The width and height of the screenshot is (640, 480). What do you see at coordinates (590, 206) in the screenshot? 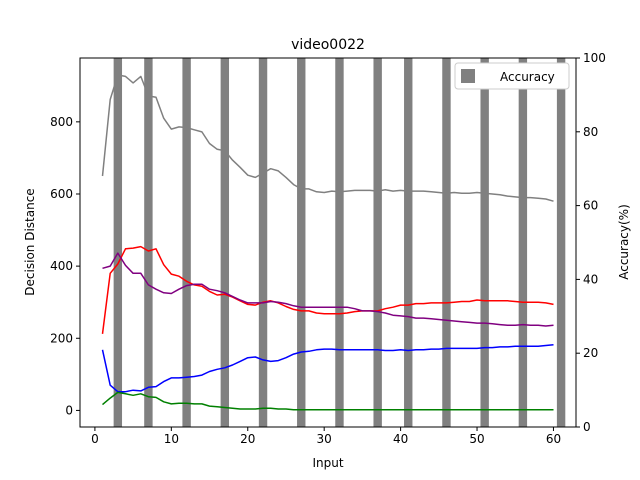
I see `y2-tick-label: 60` at bounding box center [590, 206].